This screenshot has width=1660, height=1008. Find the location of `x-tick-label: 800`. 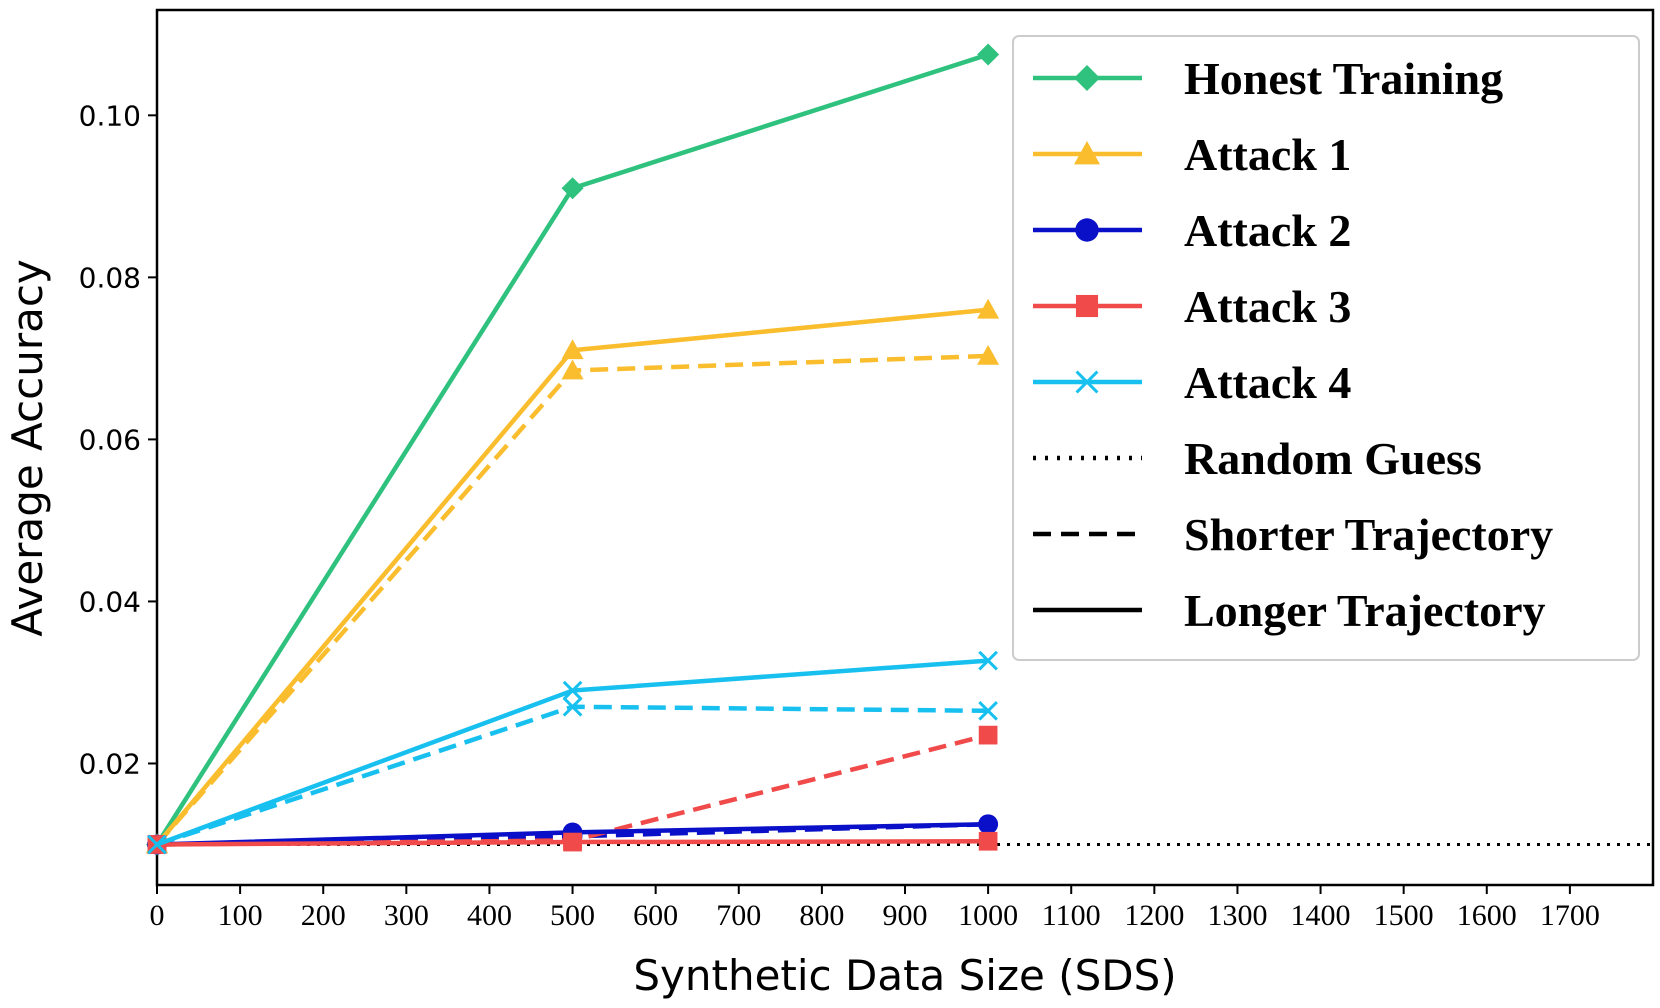

x-tick-label: 800 is located at coordinates (821, 915).